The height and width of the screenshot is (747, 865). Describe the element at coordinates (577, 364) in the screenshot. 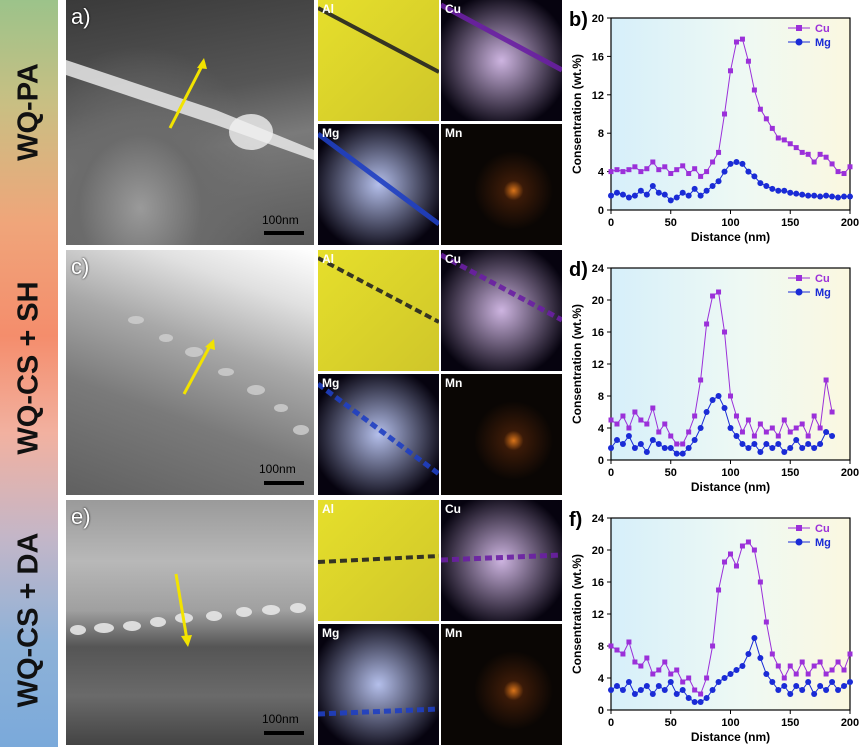

I see `y-axis-label: Consentration (wt.%)` at that location.